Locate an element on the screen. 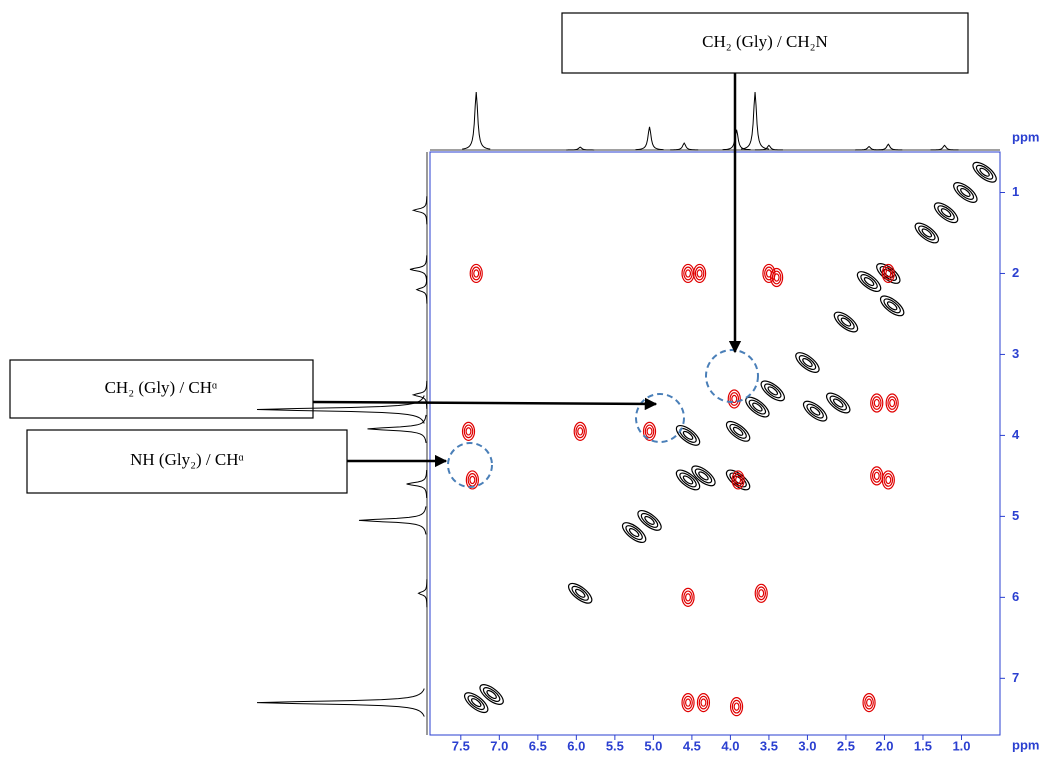  x-tick-label: 6.0 is located at coordinates (576, 745).